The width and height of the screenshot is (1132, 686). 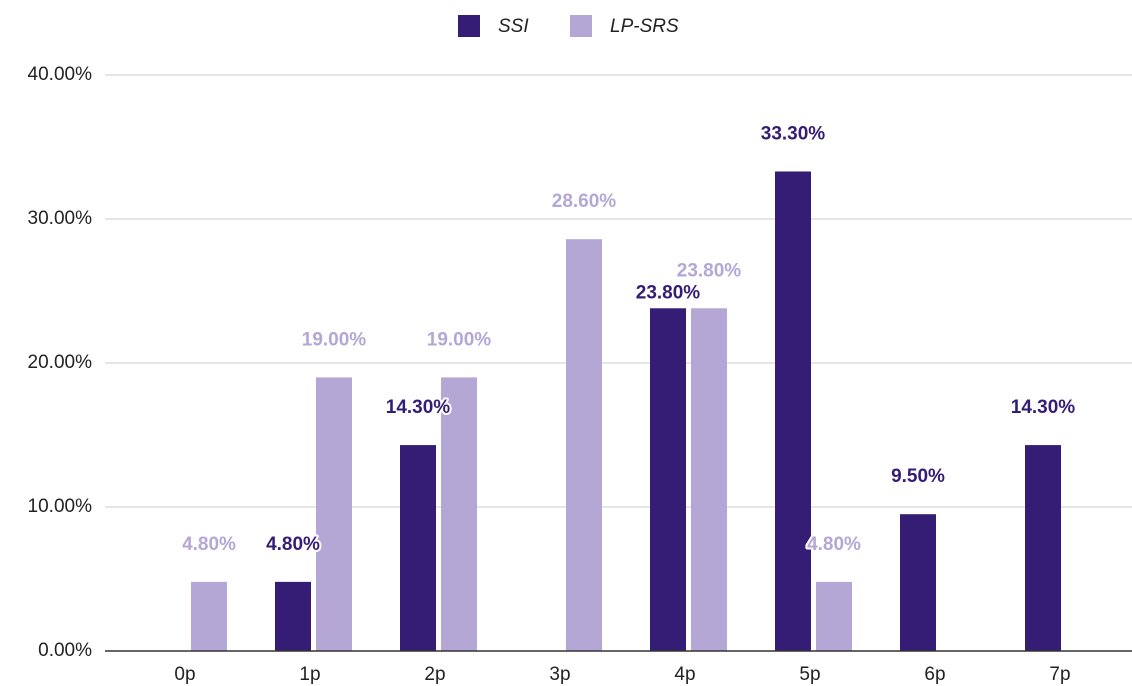 What do you see at coordinates (918, 476) in the screenshot?
I see `data-label: 9.50%` at bounding box center [918, 476].